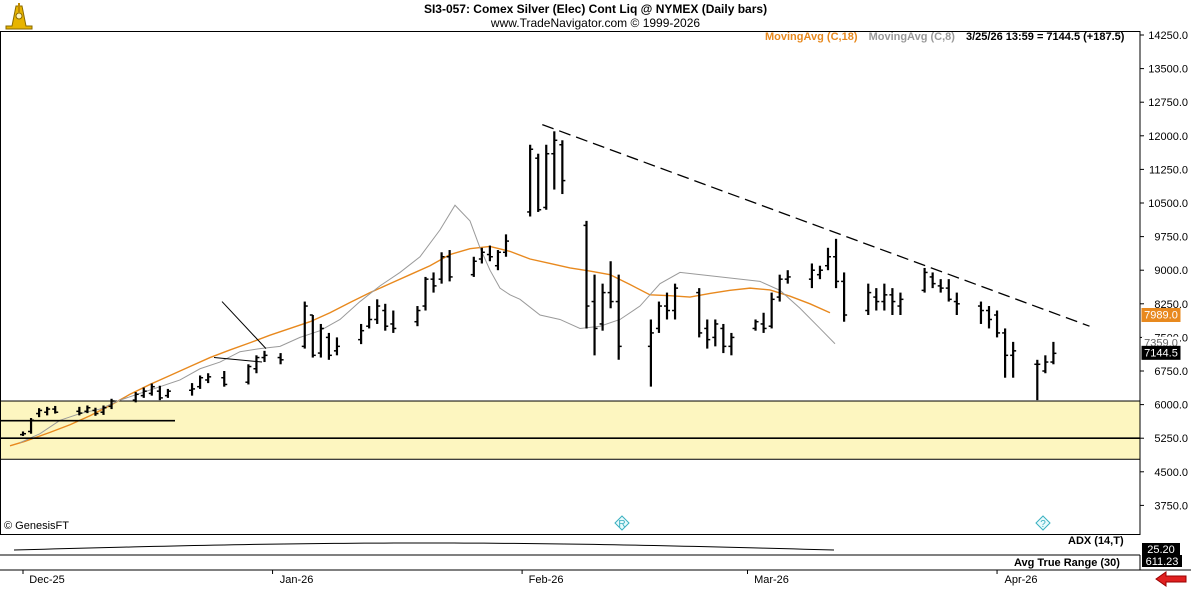  I want to click on y-tick-label: 6750.0, so click(1171, 372).